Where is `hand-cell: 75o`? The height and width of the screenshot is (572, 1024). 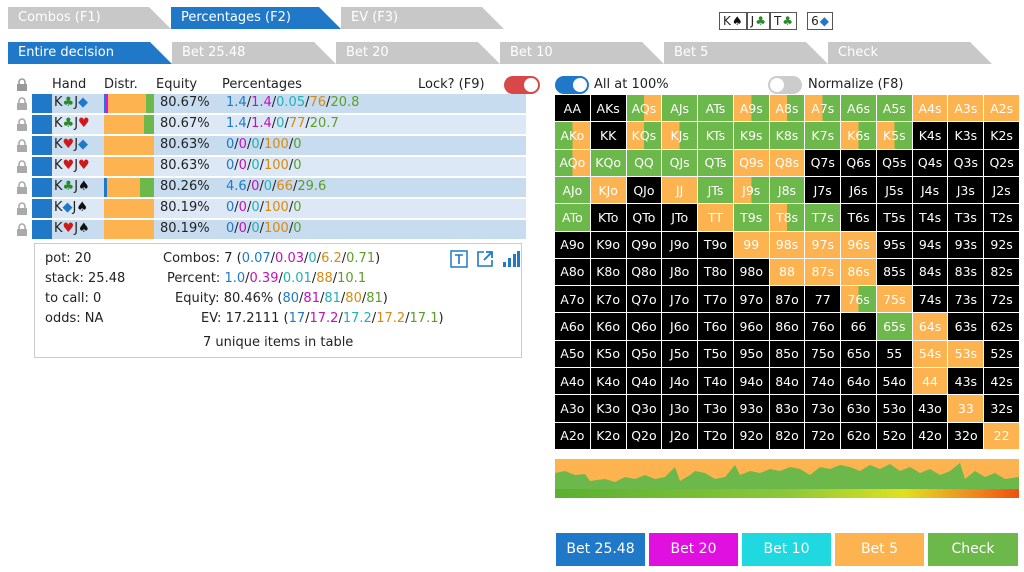
hand-cell: 75o is located at coordinates (823, 354).